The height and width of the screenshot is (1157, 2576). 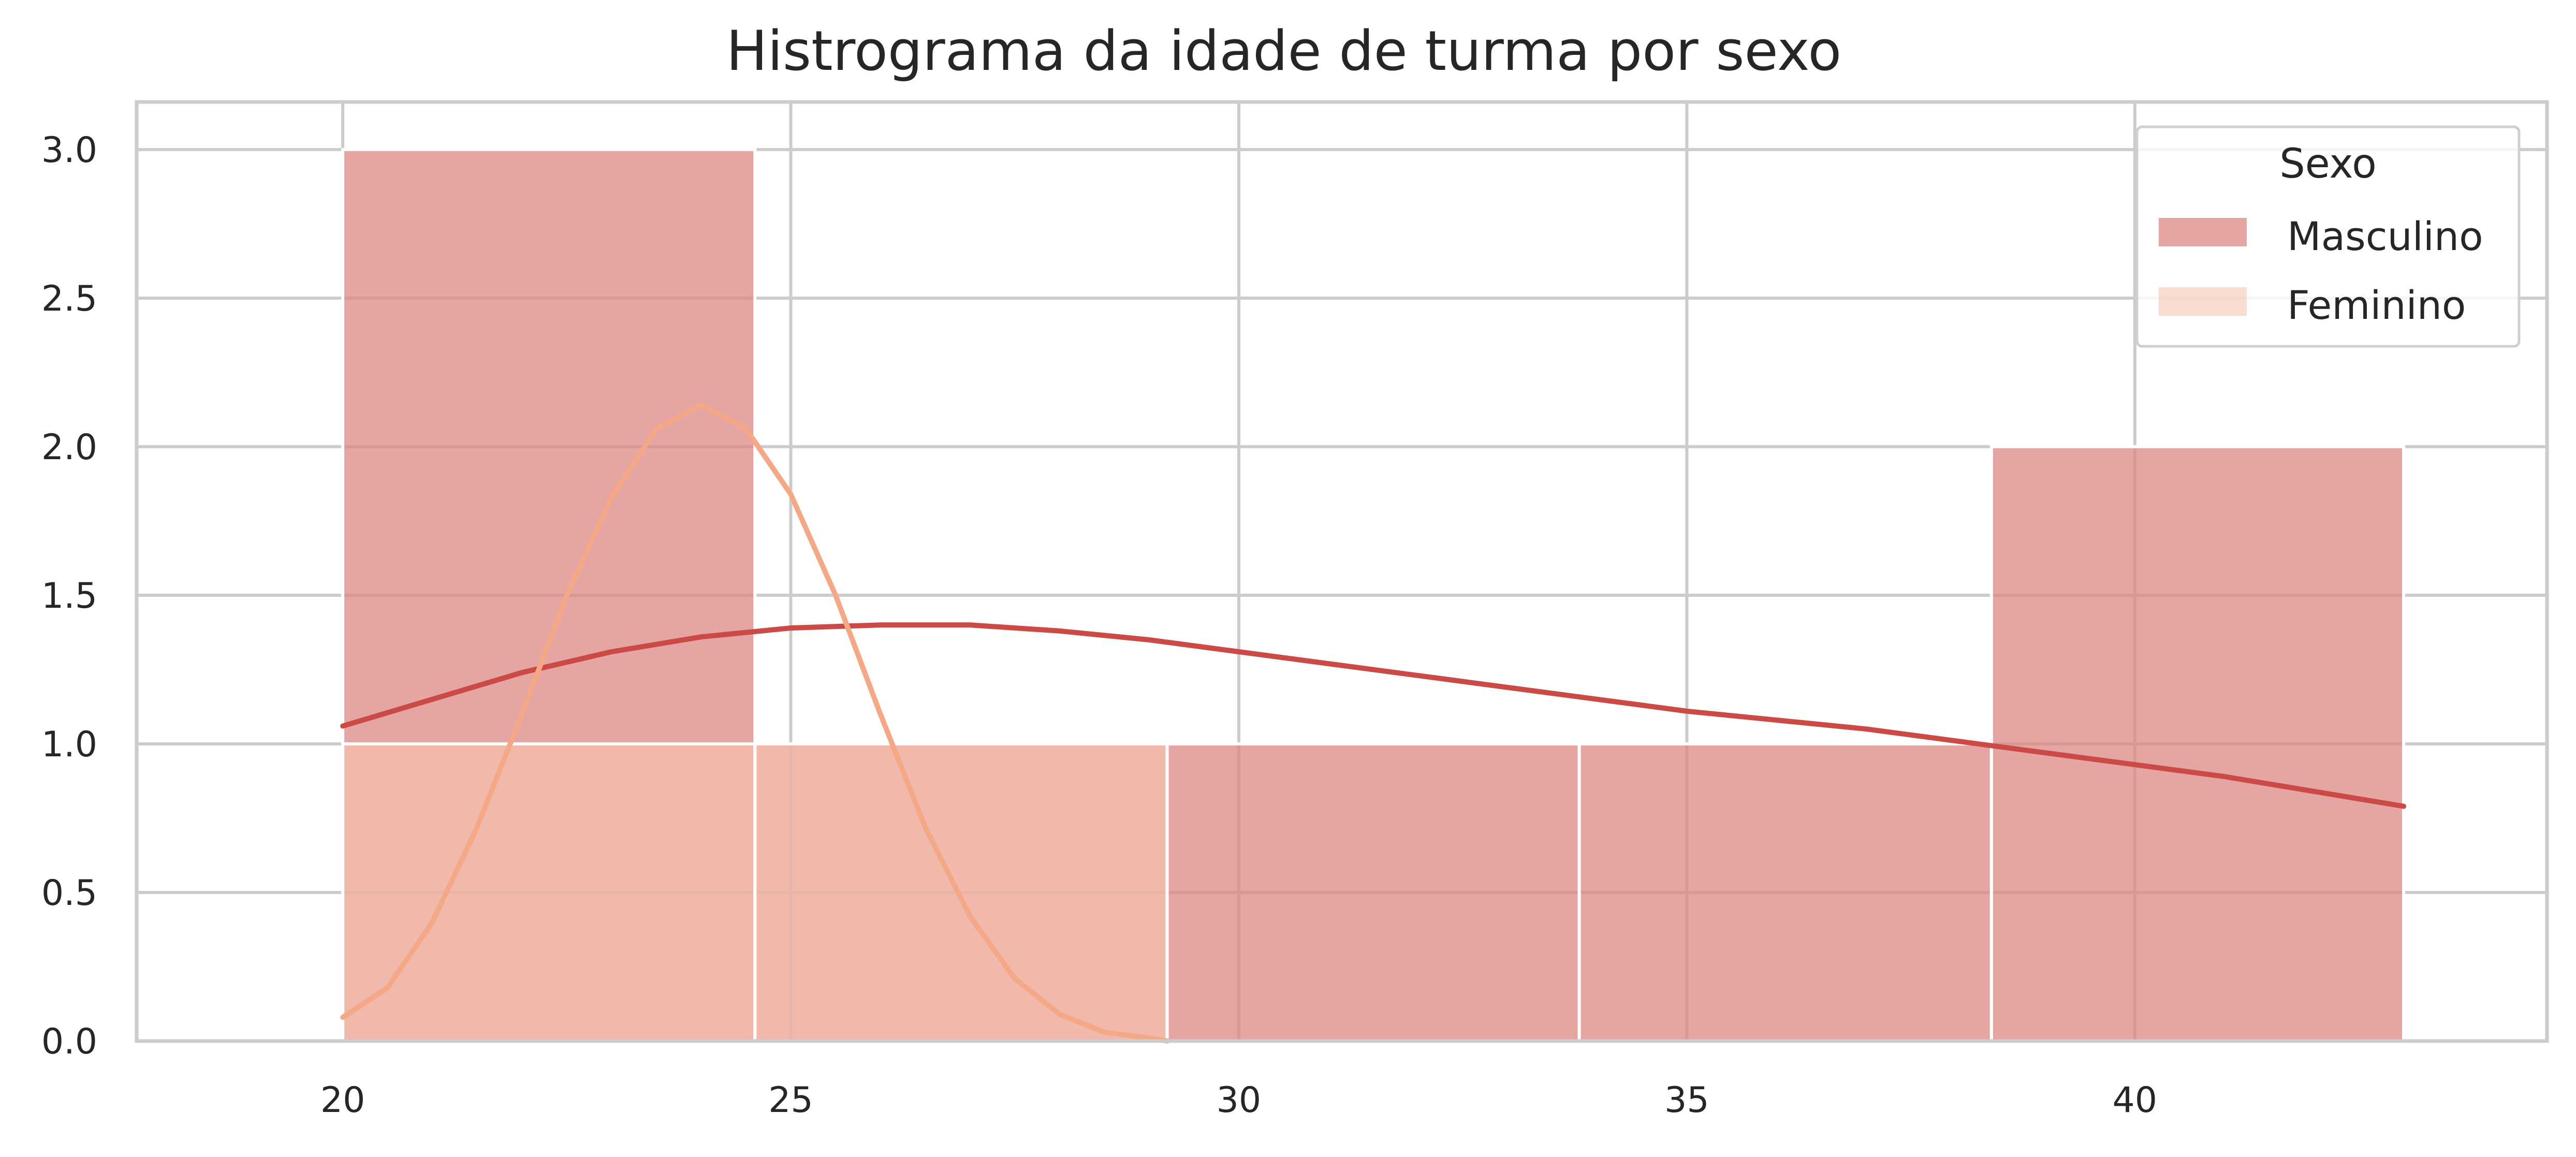 I want to click on y-tick-label: 1.0, so click(x=69, y=744).